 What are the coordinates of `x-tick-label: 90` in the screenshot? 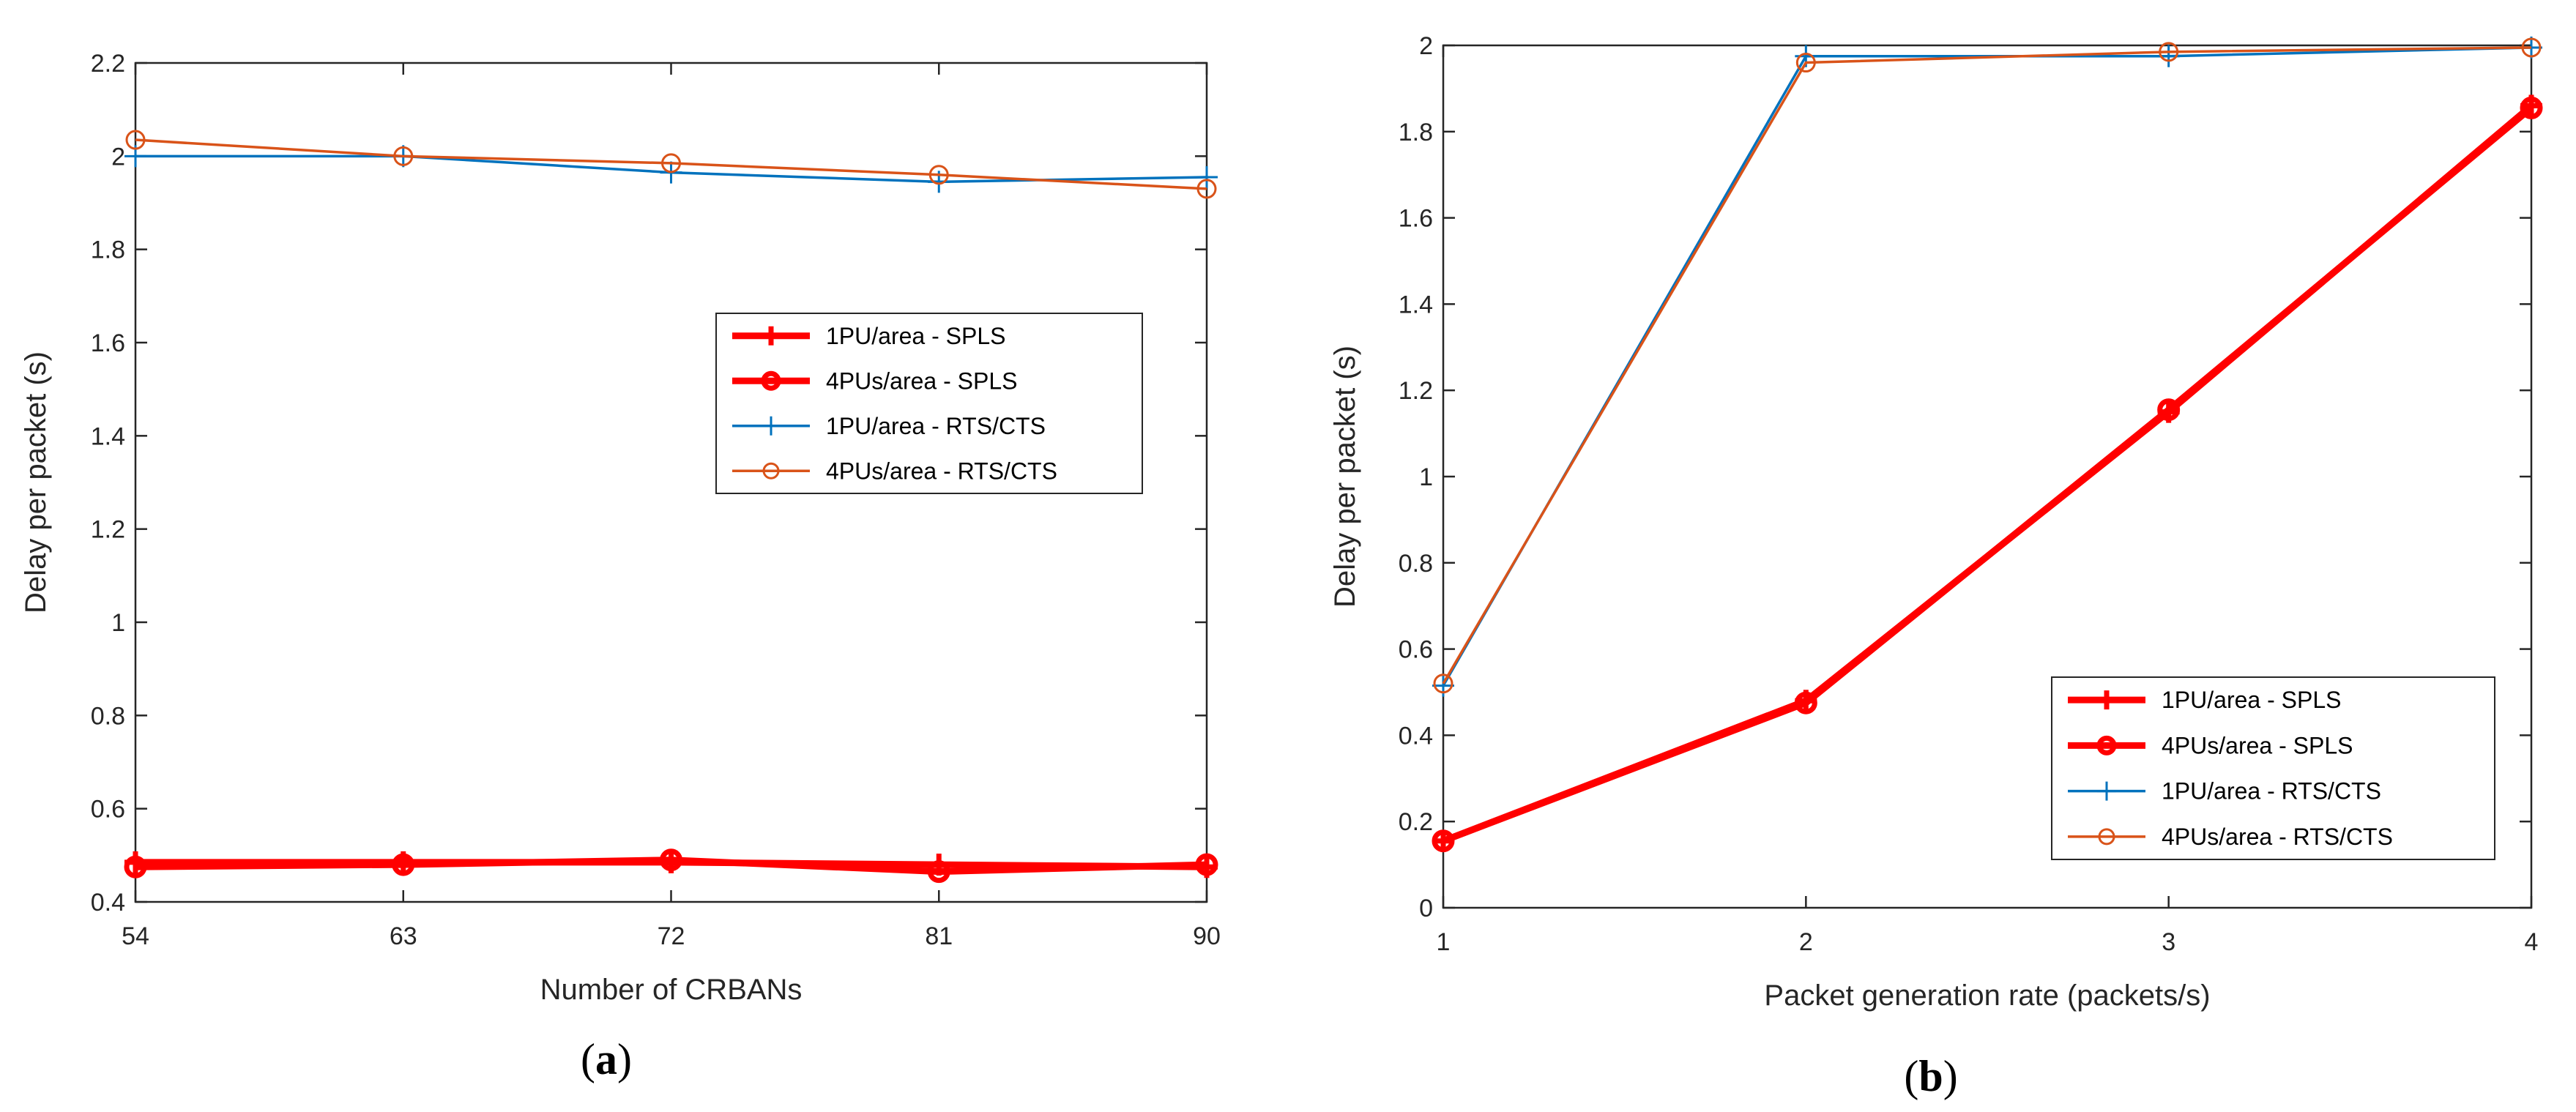 It's located at (1207, 936).